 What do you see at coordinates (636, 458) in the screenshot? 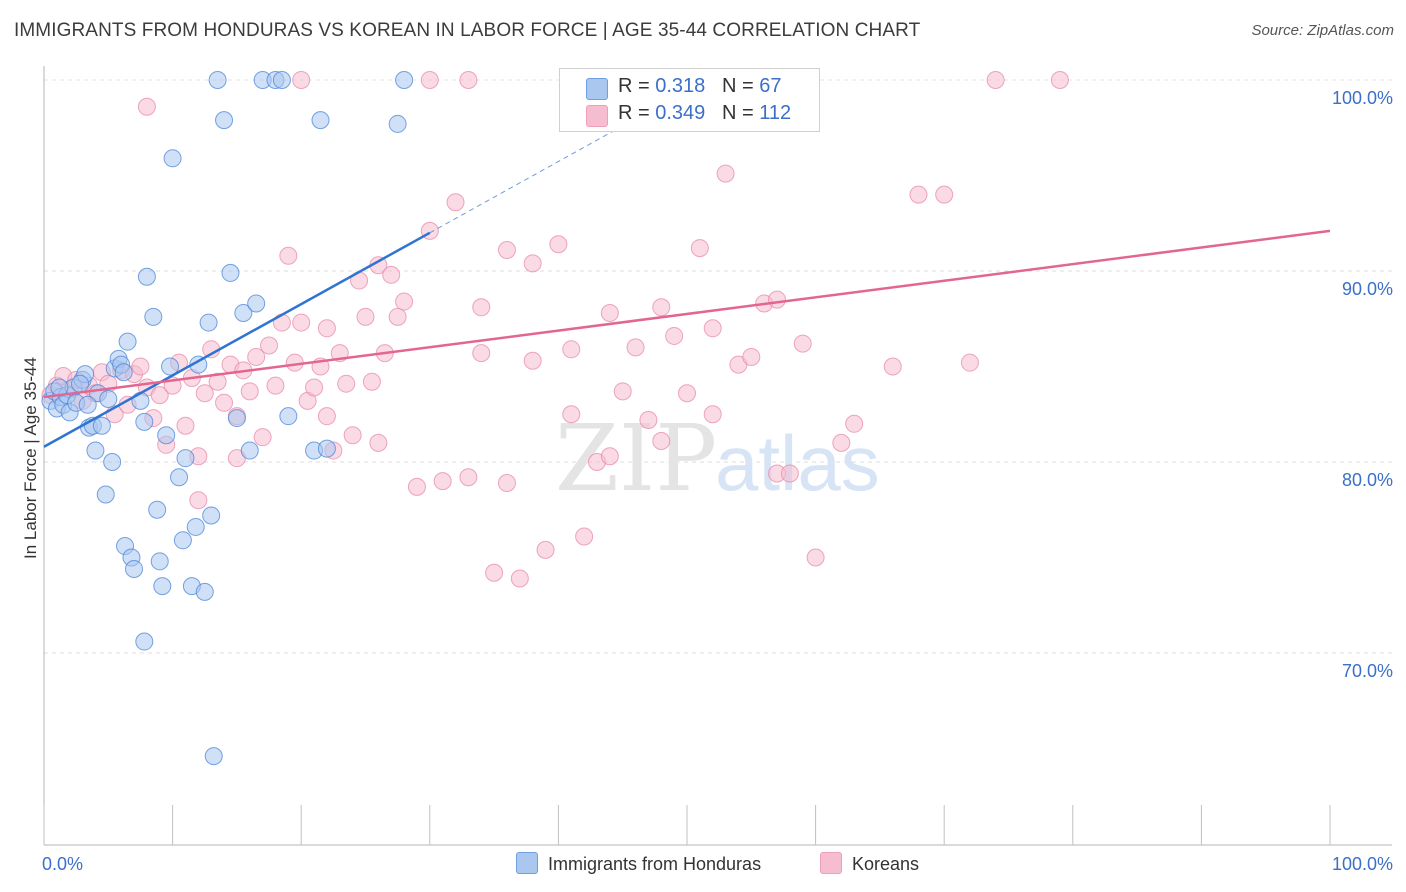
I see `watermark-zip: ZIP` at bounding box center [636, 458].